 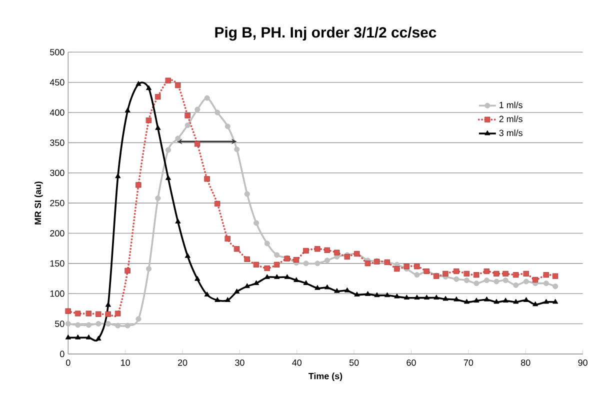 I want to click on legend-label: 2 ml/s, so click(x=510, y=119).